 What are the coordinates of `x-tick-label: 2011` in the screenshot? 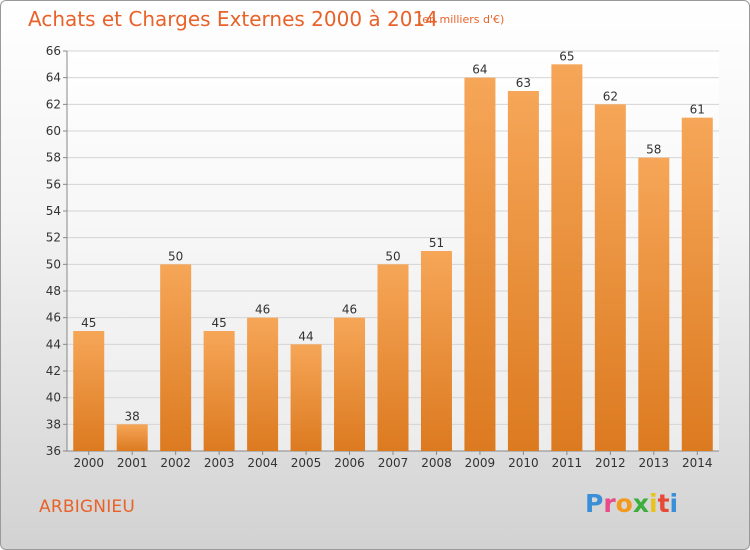 It's located at (567, 463).